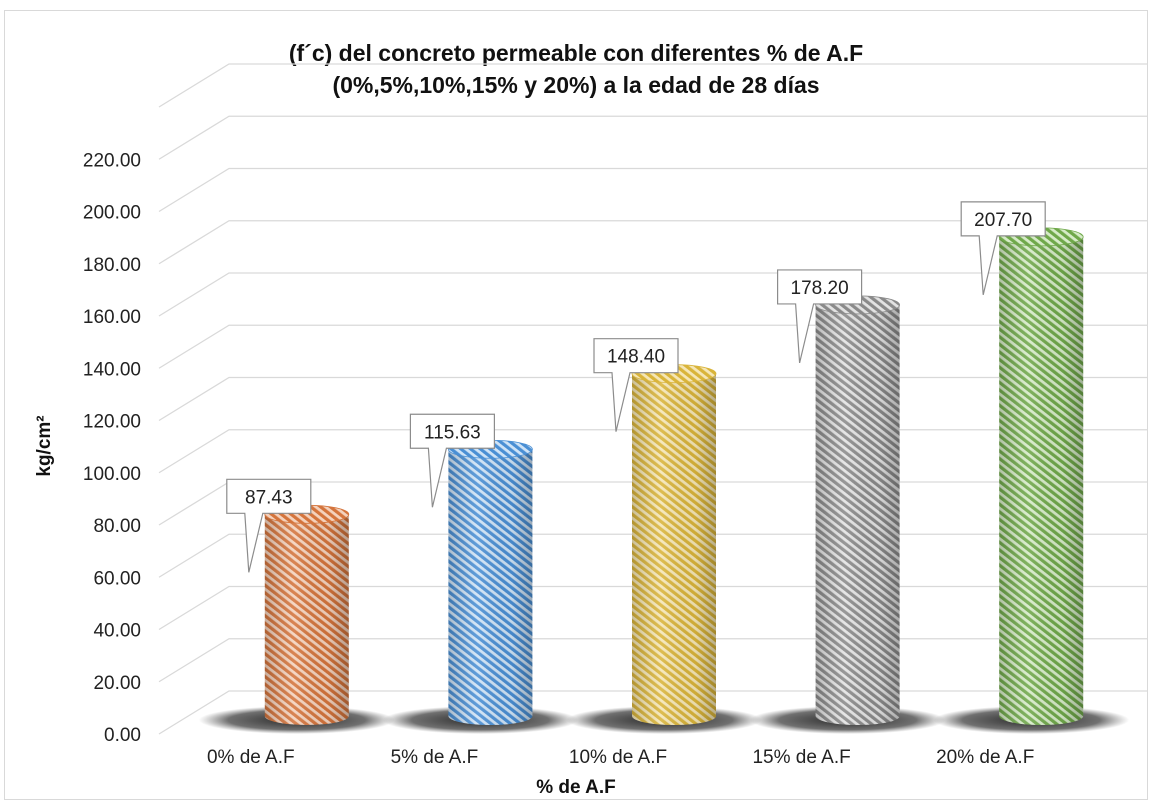 Image resolution: width=1154 pixels, height=805 pixels. I want to click on x-tick-label: 5% de A.F, so click(435, 757).